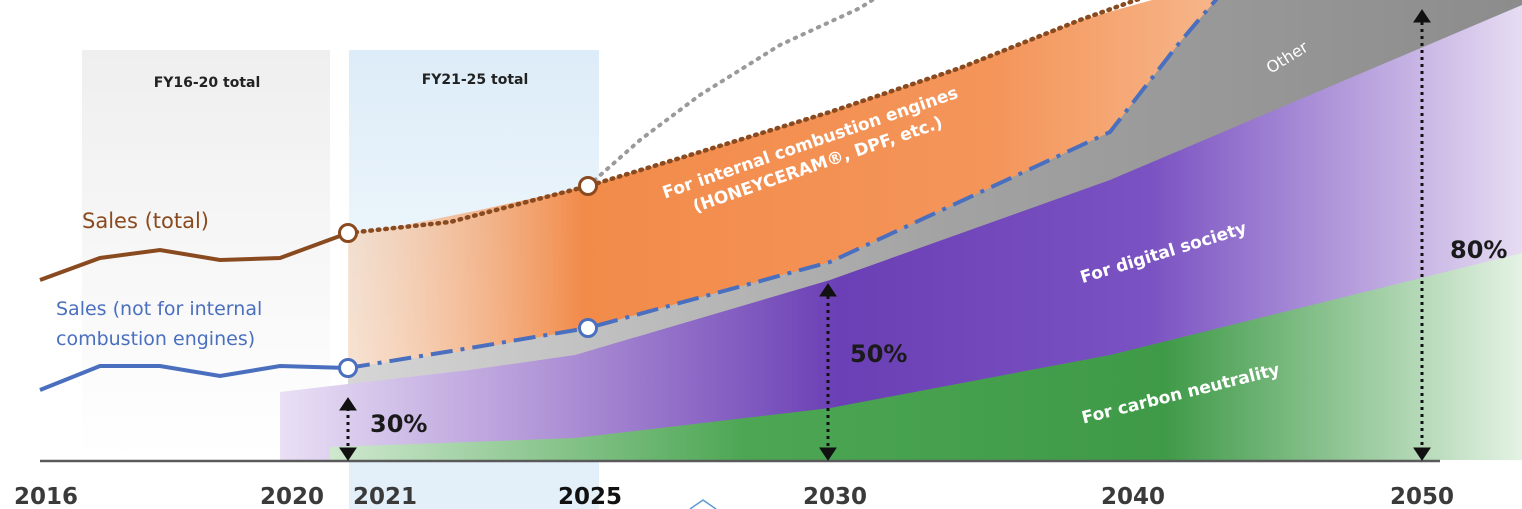 Image resolution: width=1522 pixels, height=509 pixels. I want to click on x-tick-2025: 2025, so click(590, 496).